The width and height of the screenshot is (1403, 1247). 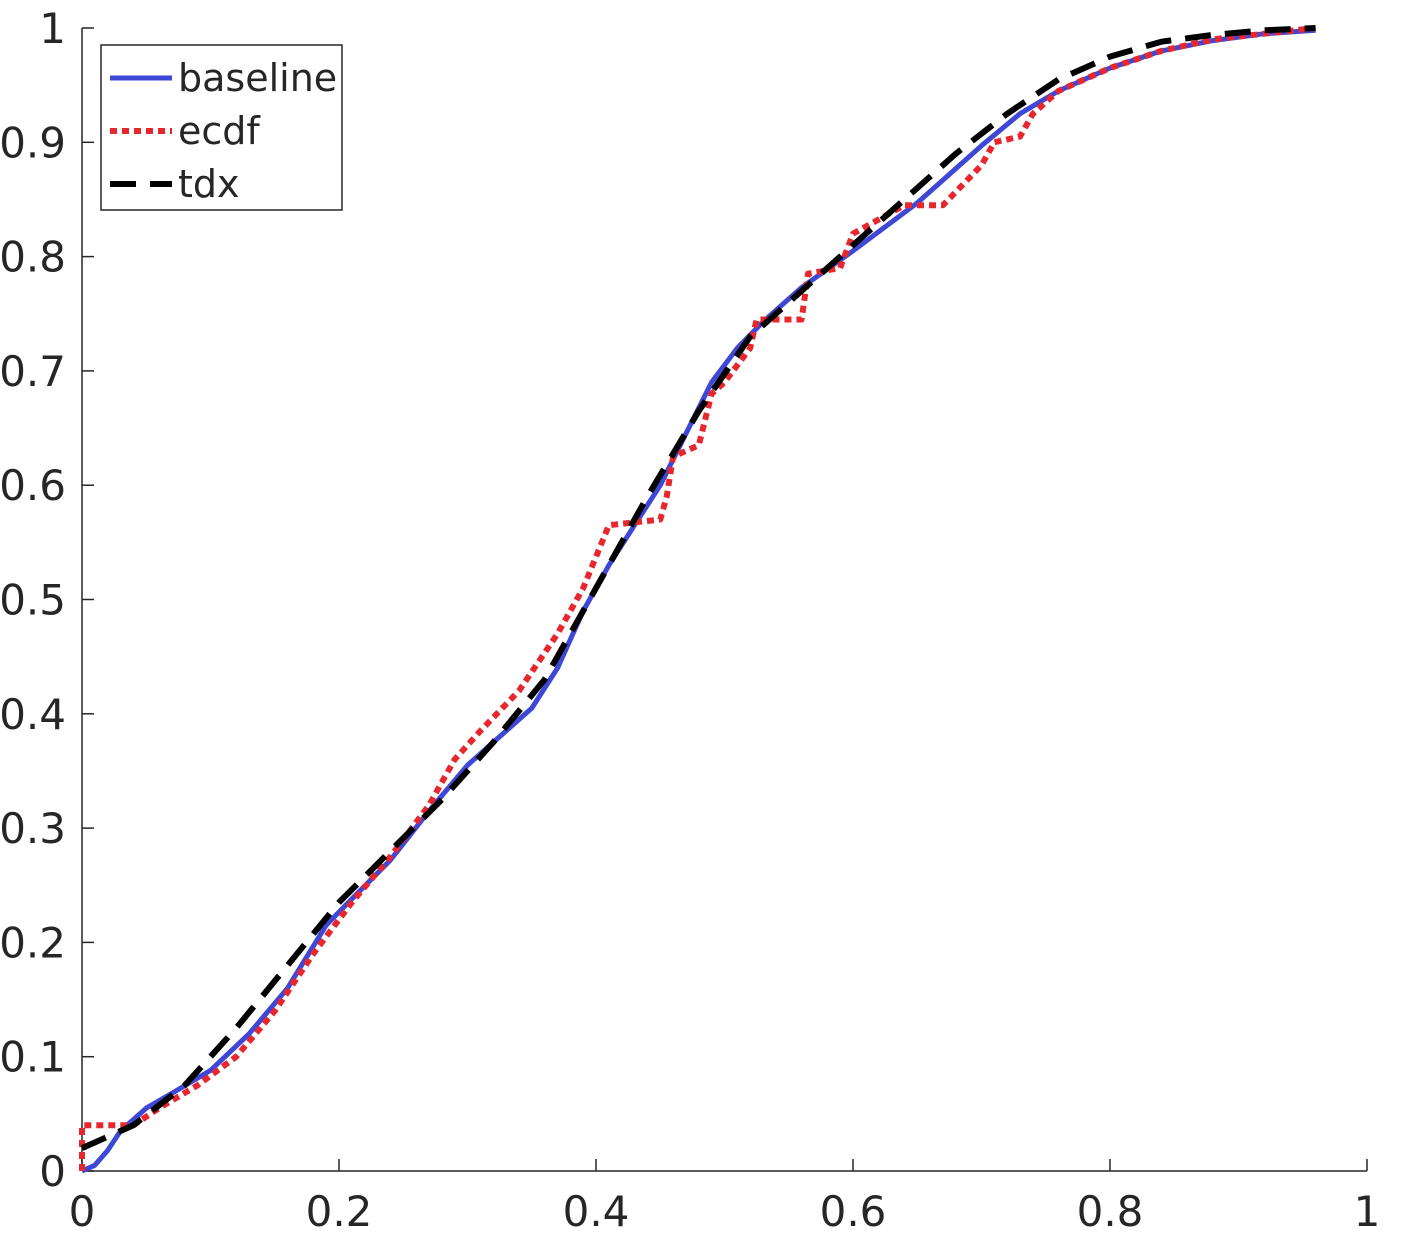 I want to click on x-tick-label: 1, so click(x=1367, y=1211).